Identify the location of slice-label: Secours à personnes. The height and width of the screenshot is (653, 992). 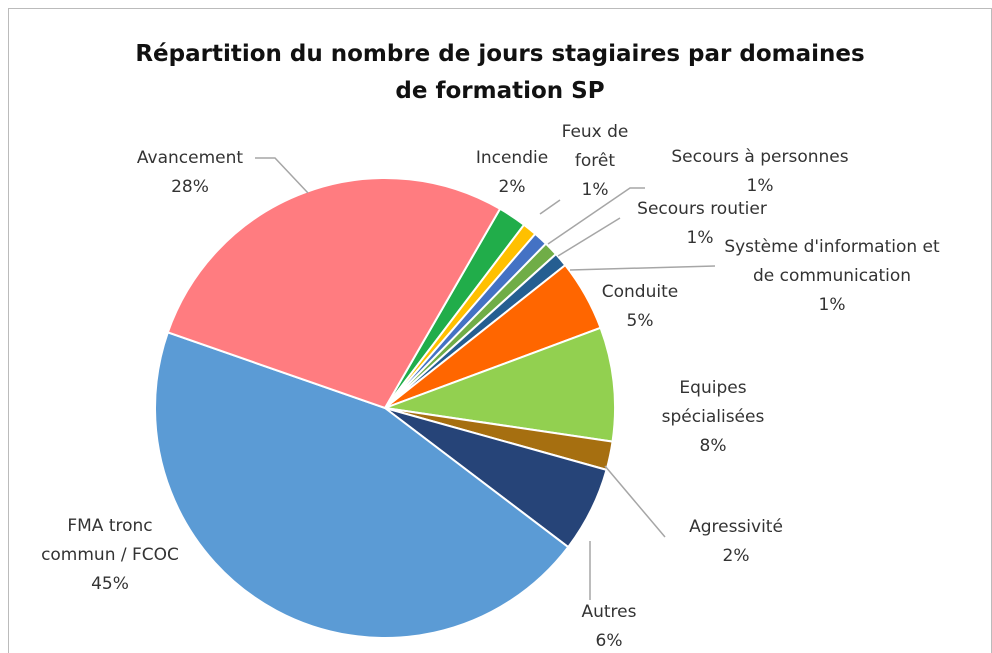
(760, 157).